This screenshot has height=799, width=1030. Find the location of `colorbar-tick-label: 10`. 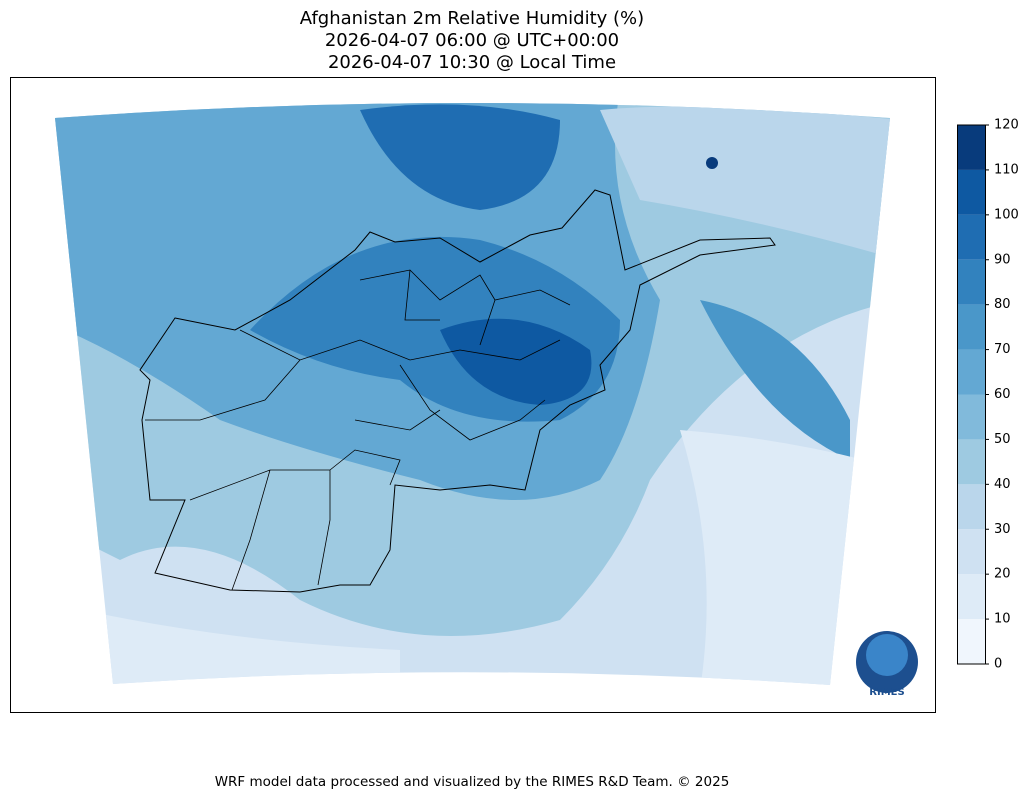

colorbar-tick-label: 10 is located at coordinates (1002, 619).